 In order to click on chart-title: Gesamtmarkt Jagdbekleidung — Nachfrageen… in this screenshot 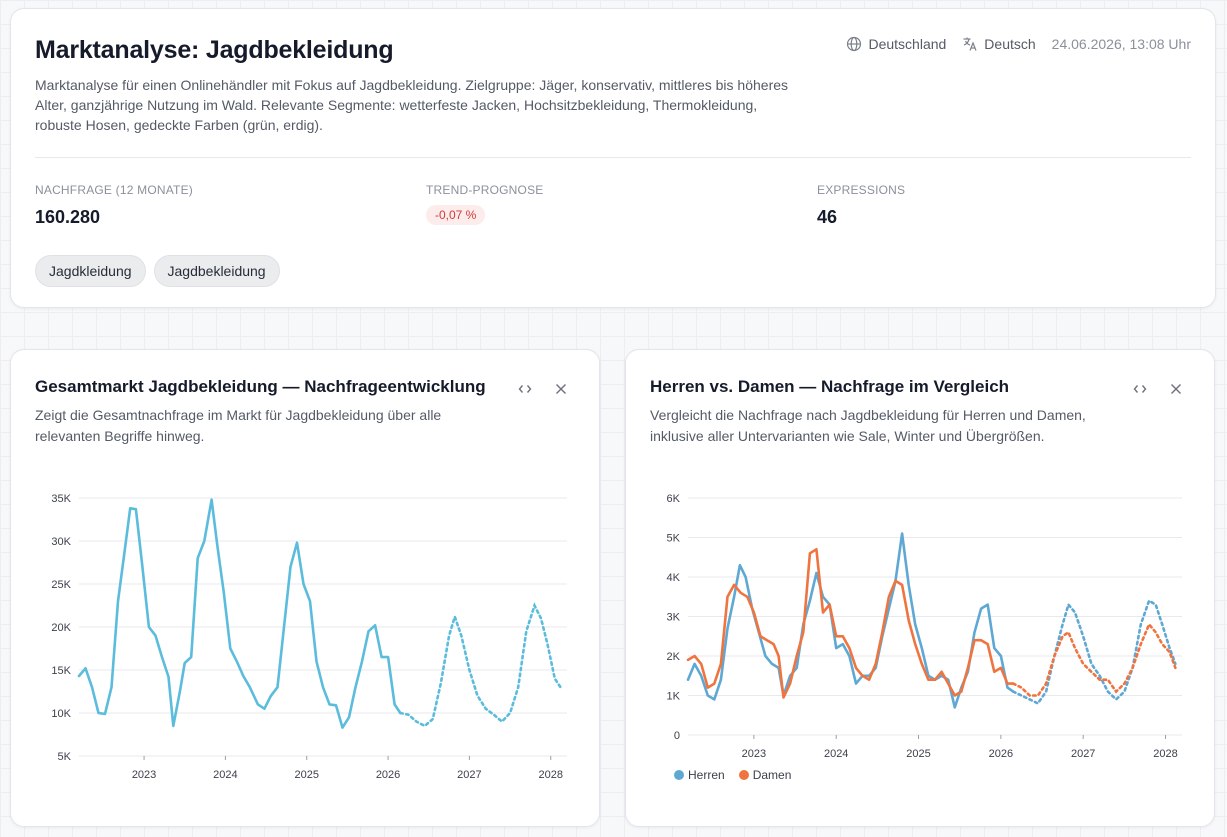, I will do `click(260, 386)`.